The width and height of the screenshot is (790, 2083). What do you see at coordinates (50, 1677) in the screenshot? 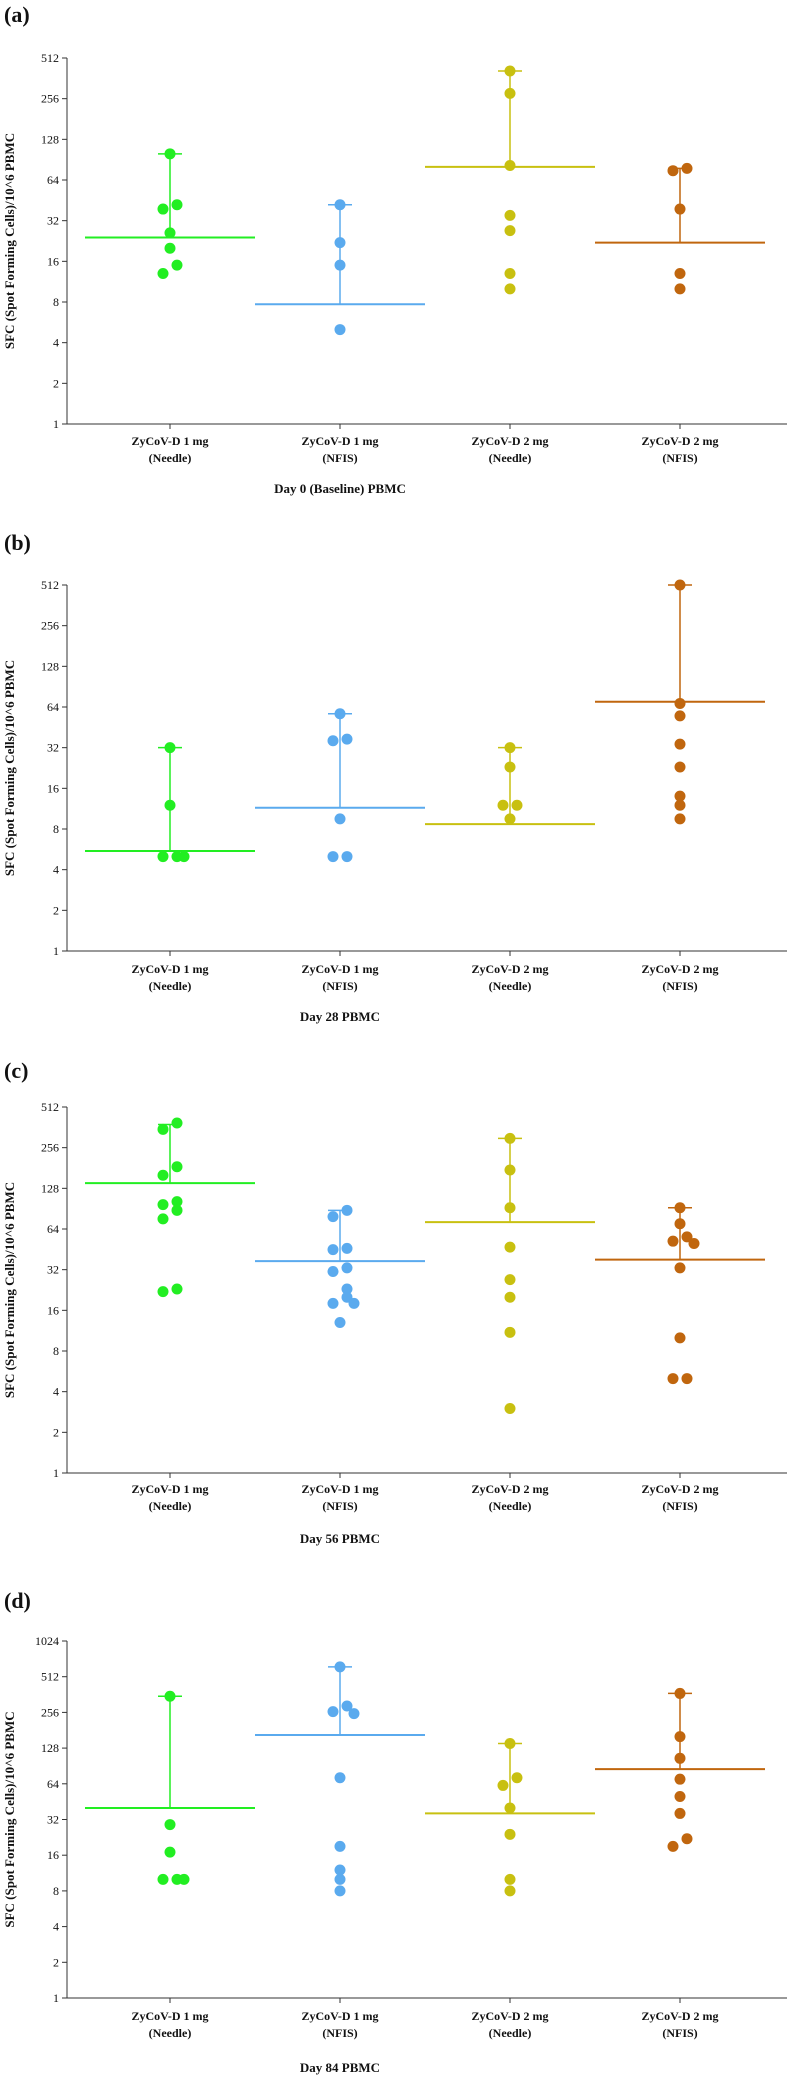
I see `y-tick-label: 512` at bounding box center [50, 1677].